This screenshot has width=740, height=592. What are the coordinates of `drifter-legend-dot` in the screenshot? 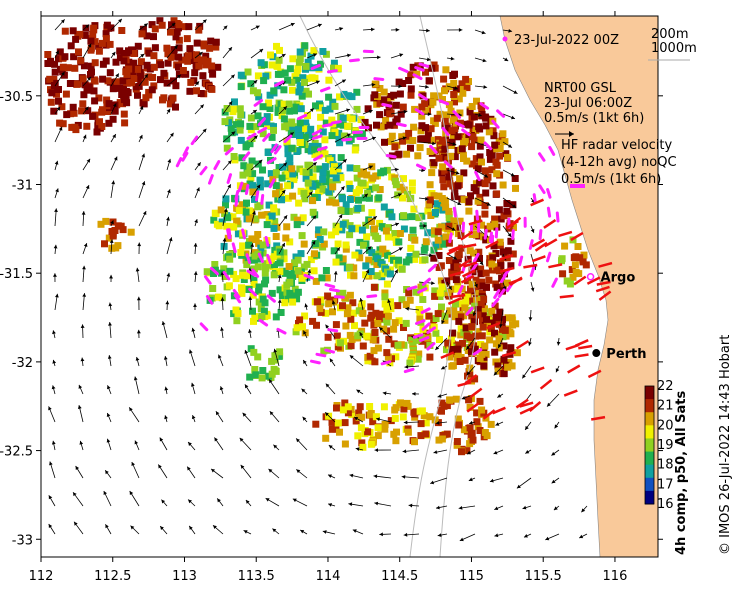 It's located at (505, 39).